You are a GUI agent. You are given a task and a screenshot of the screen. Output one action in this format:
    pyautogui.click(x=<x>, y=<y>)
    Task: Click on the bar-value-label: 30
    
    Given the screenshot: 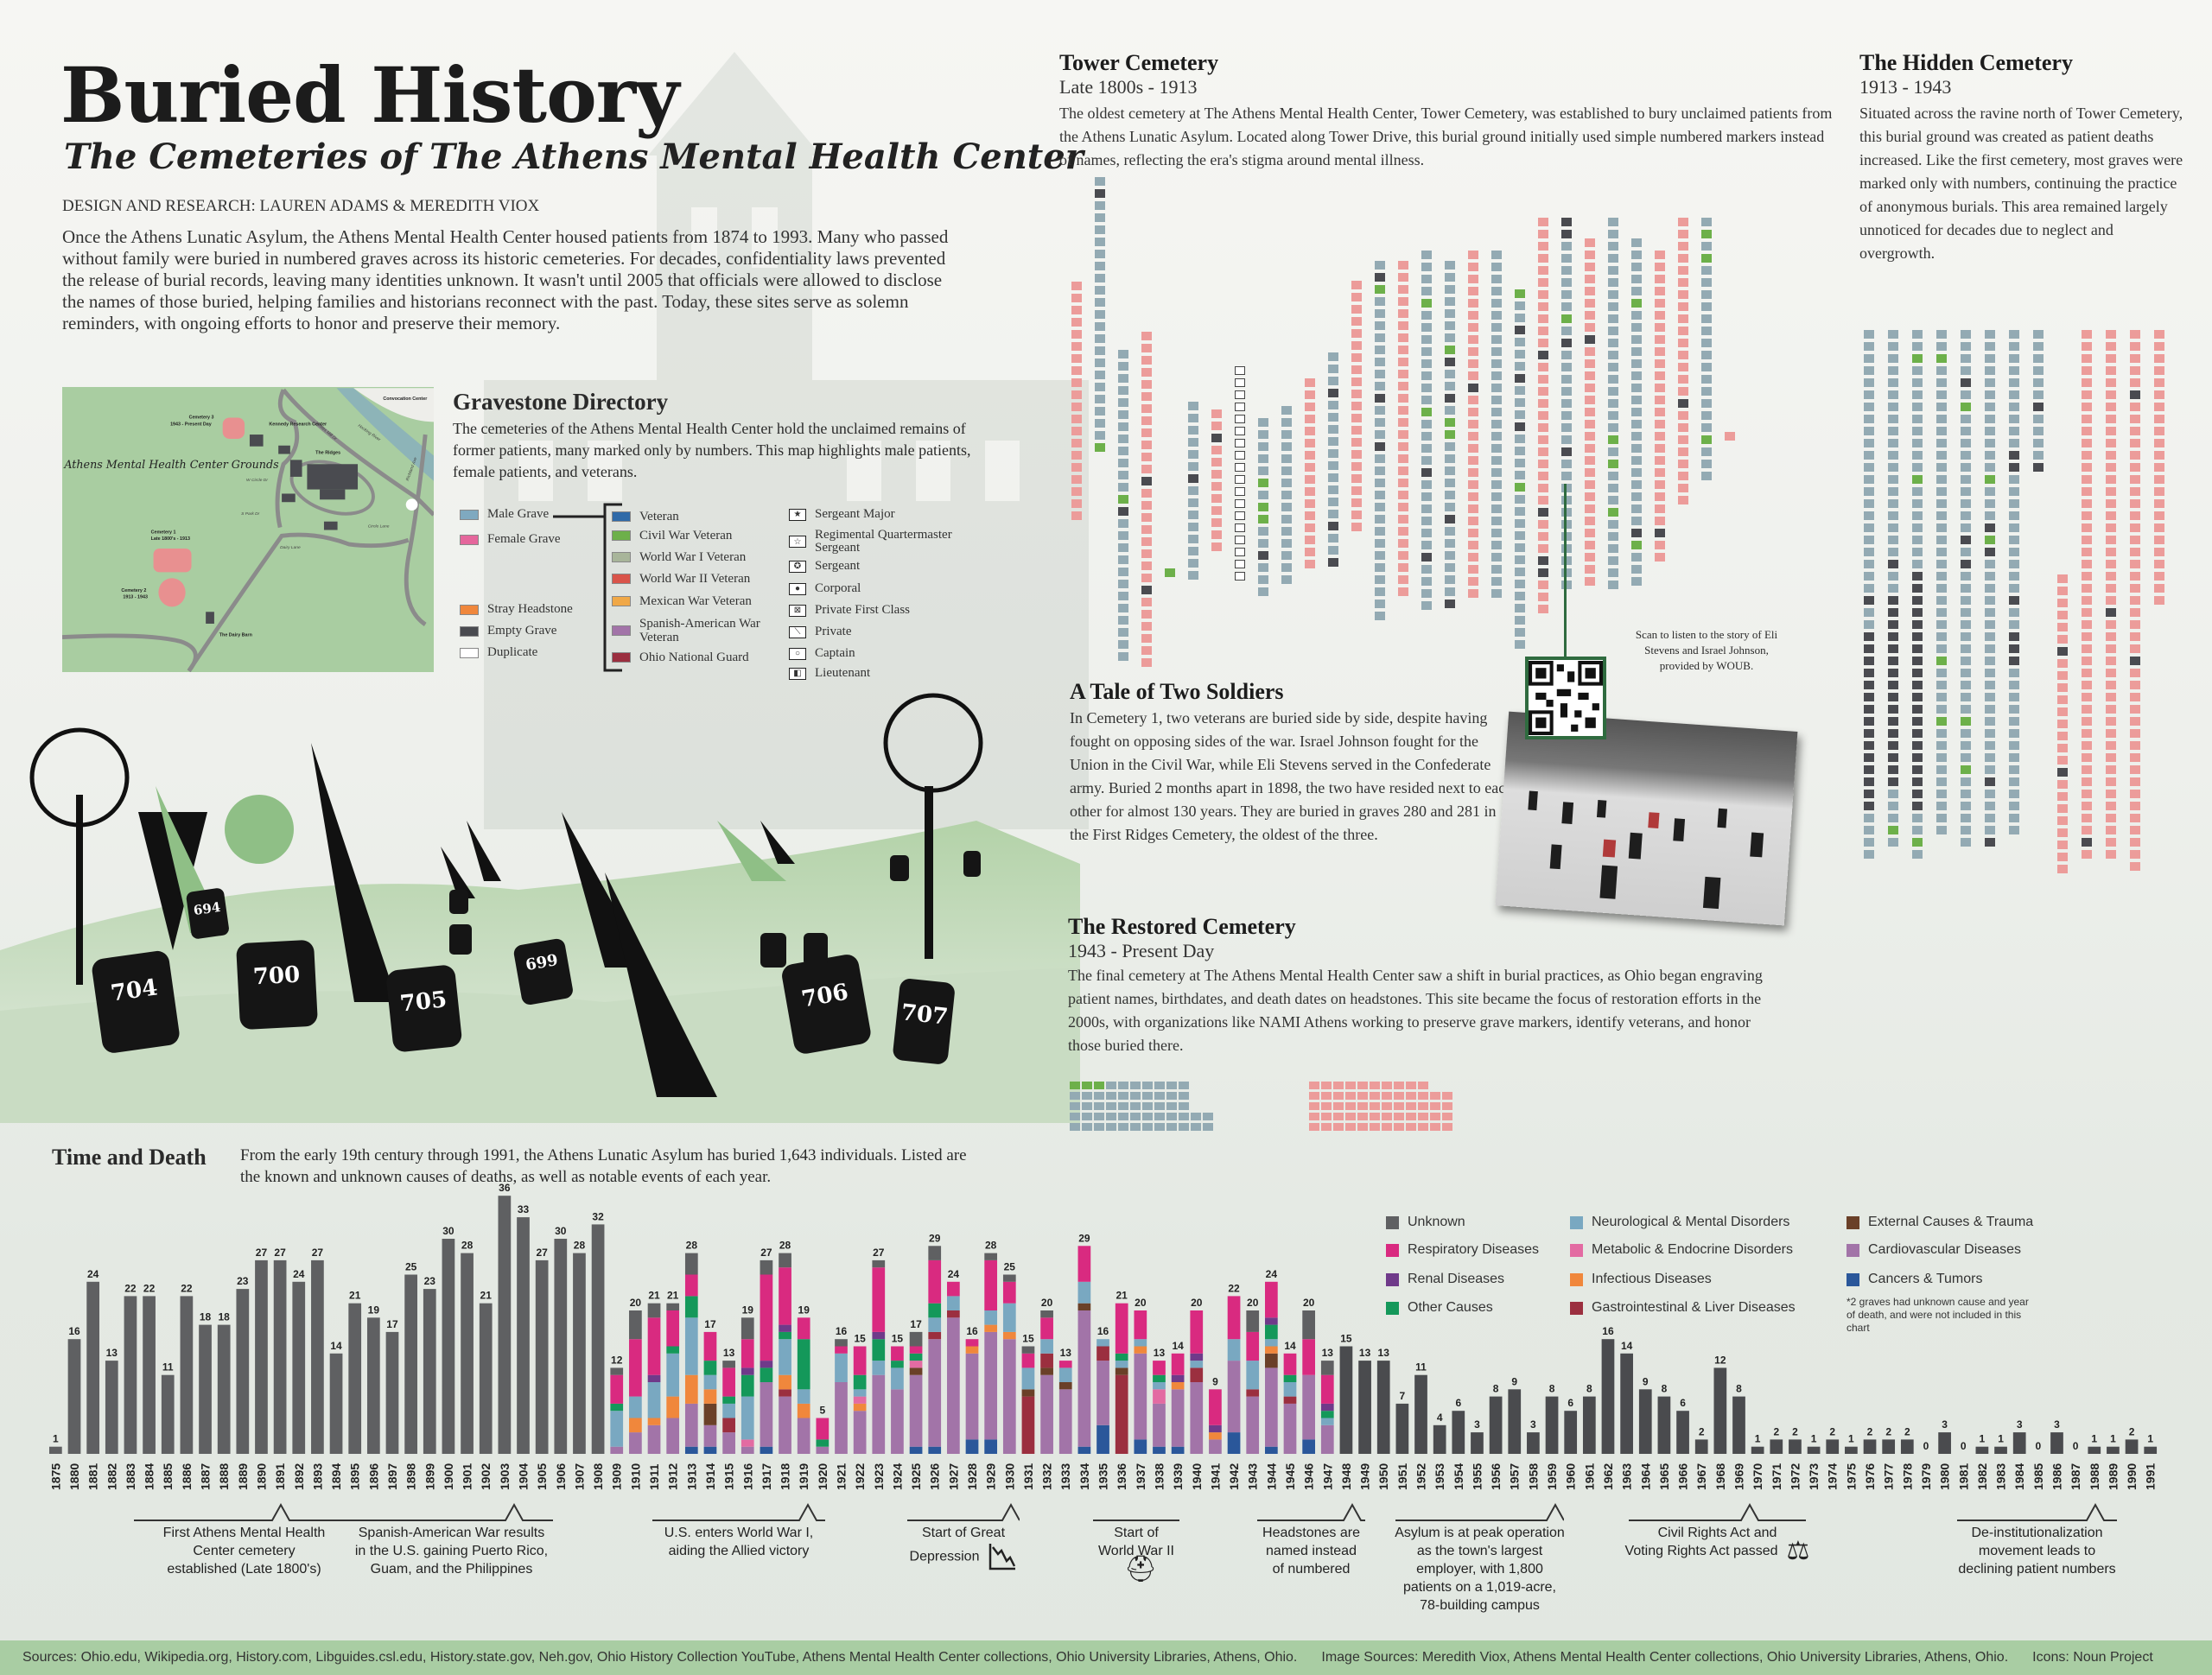 What is the action you would take?
    pyautogui.click(x=448, y=1231)
    